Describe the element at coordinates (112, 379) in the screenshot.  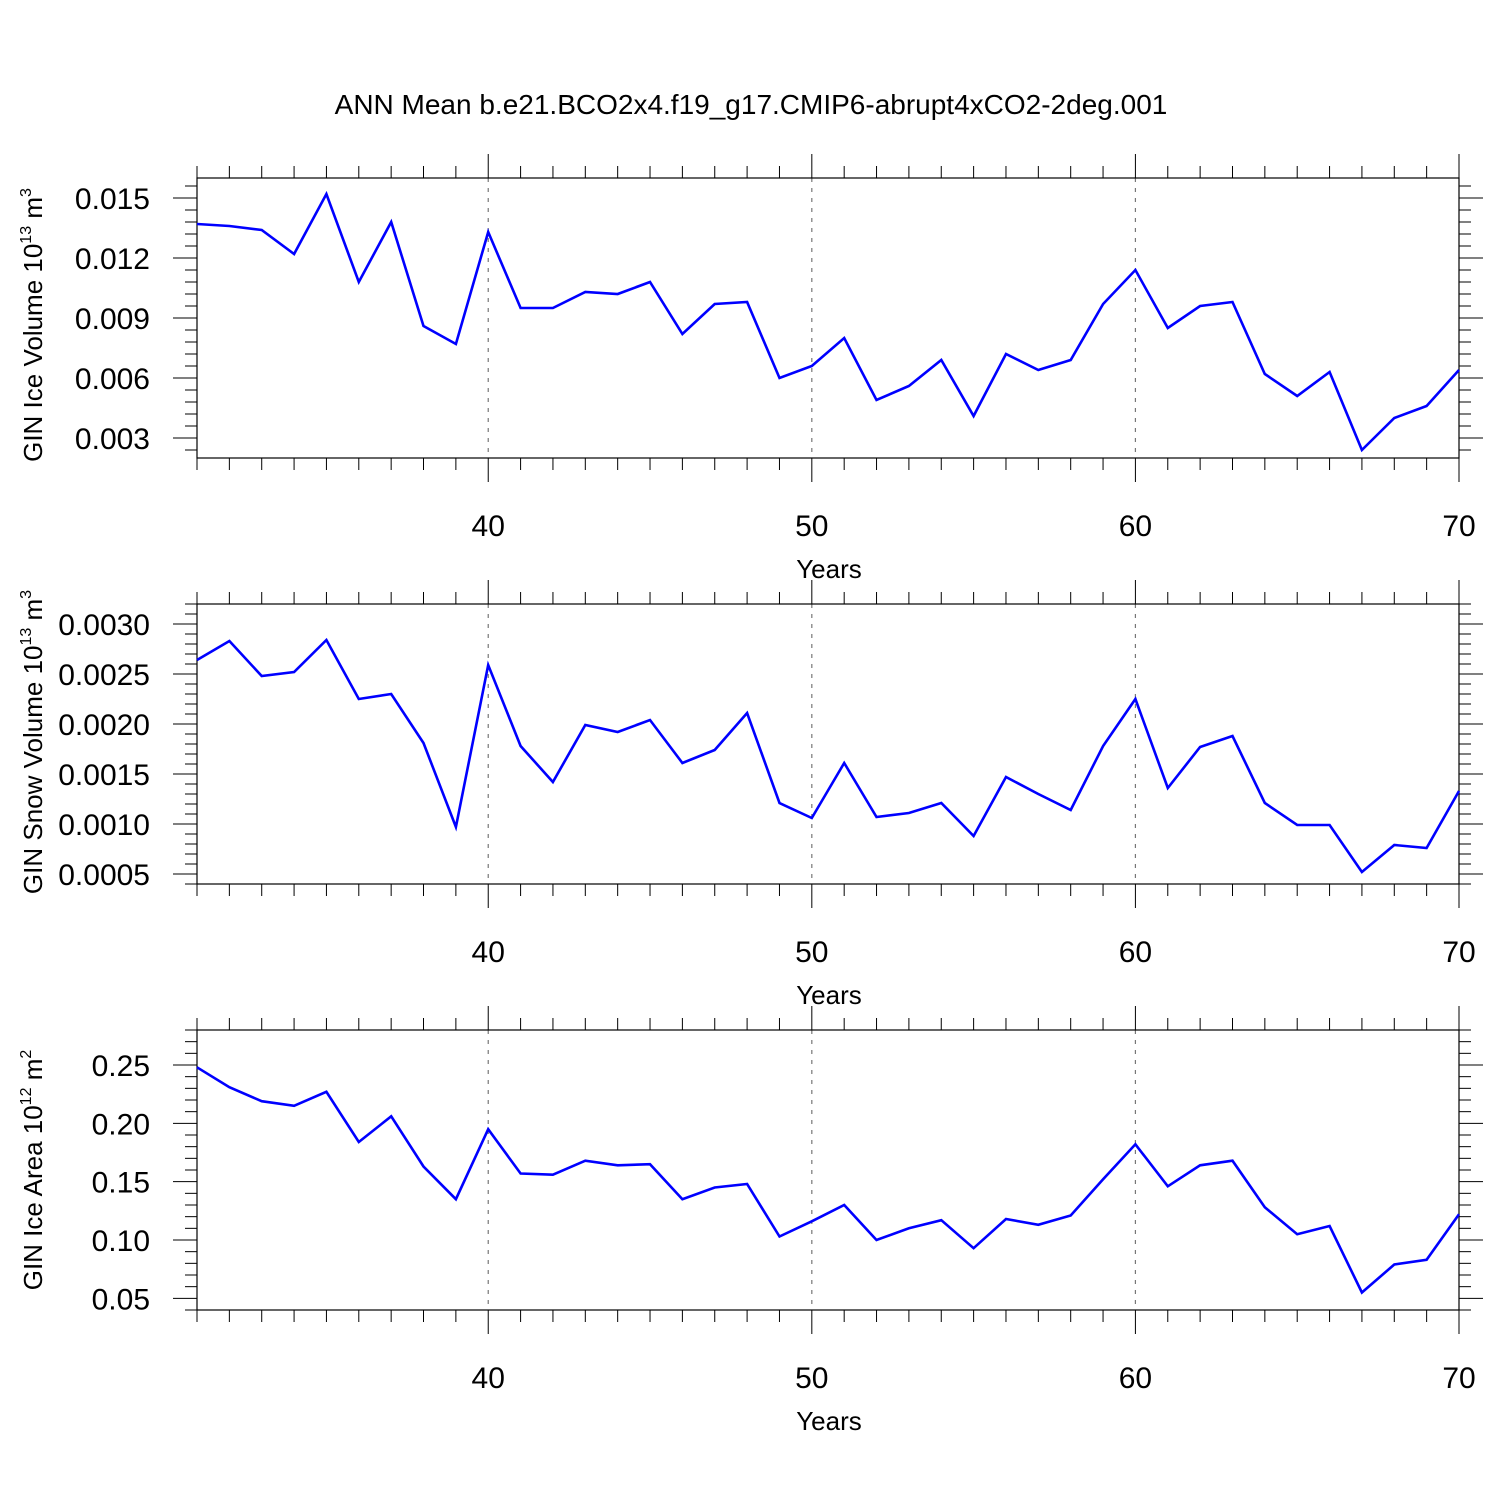
I see `ice-volume-y-tick-label: 0.006` at that location.